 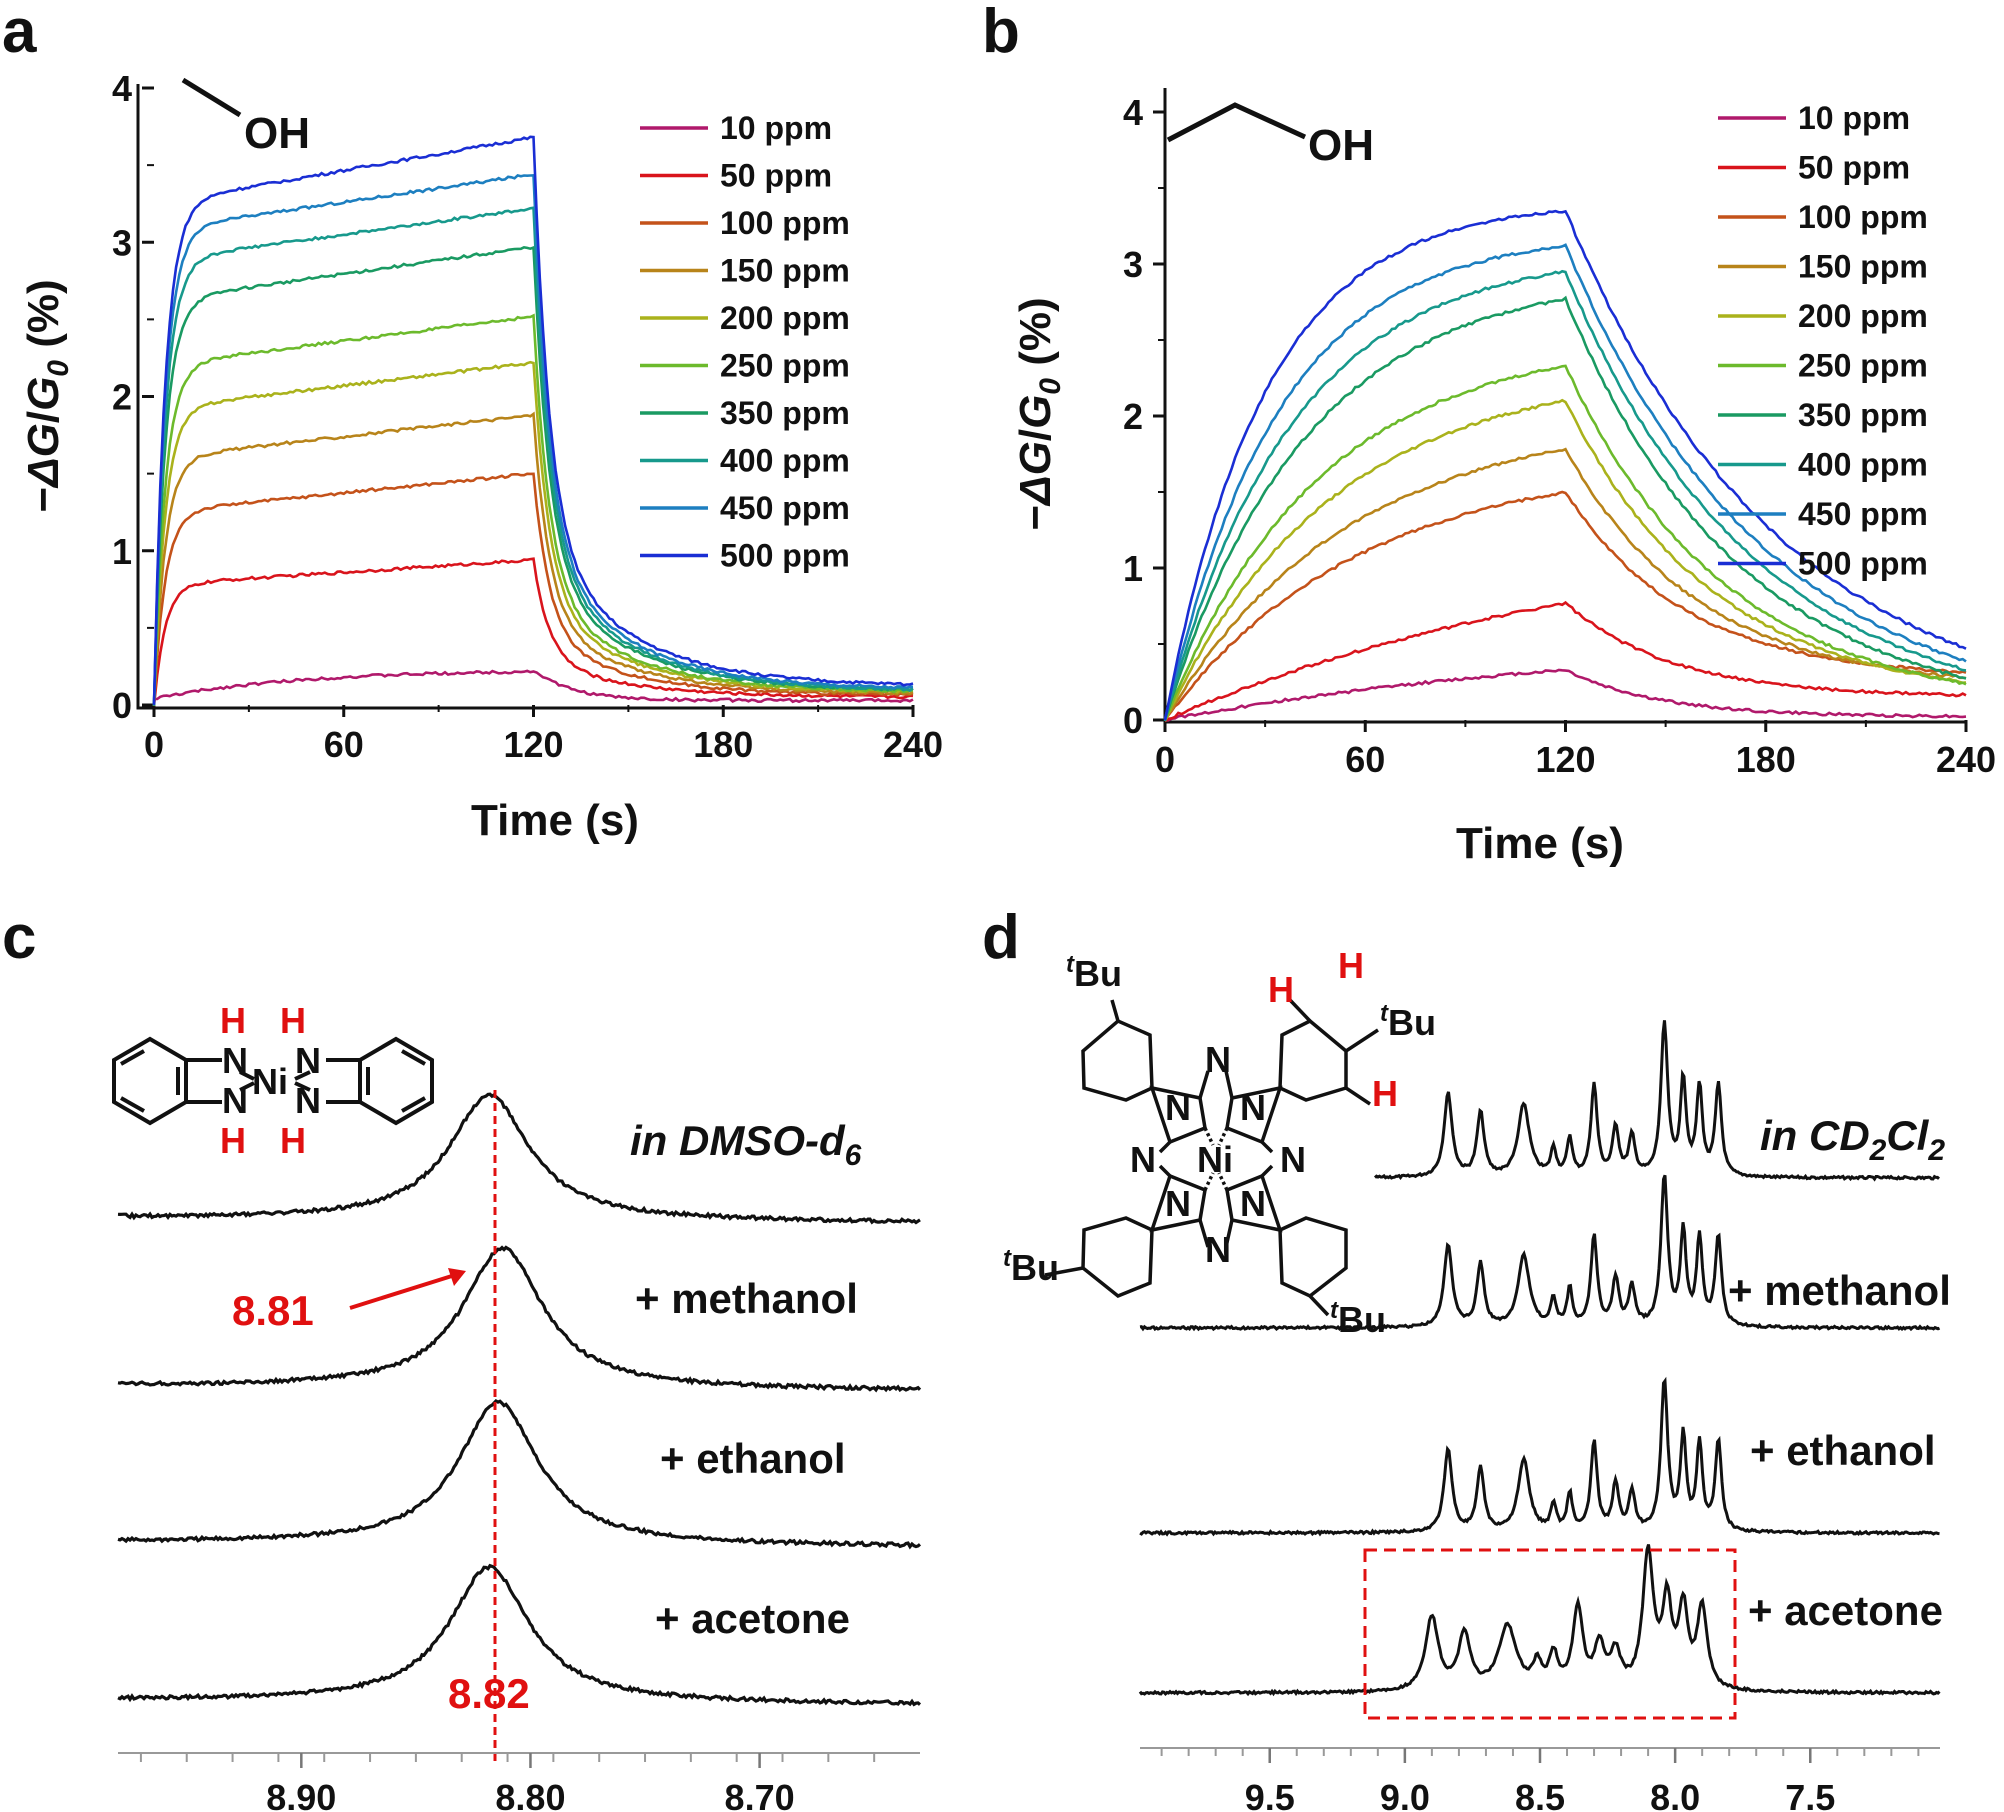 What do you see at coordinates (753, 1458) in the screenshot?
I see `chart-c-label-3: + ethanol` at bounding box center [753, 1458].